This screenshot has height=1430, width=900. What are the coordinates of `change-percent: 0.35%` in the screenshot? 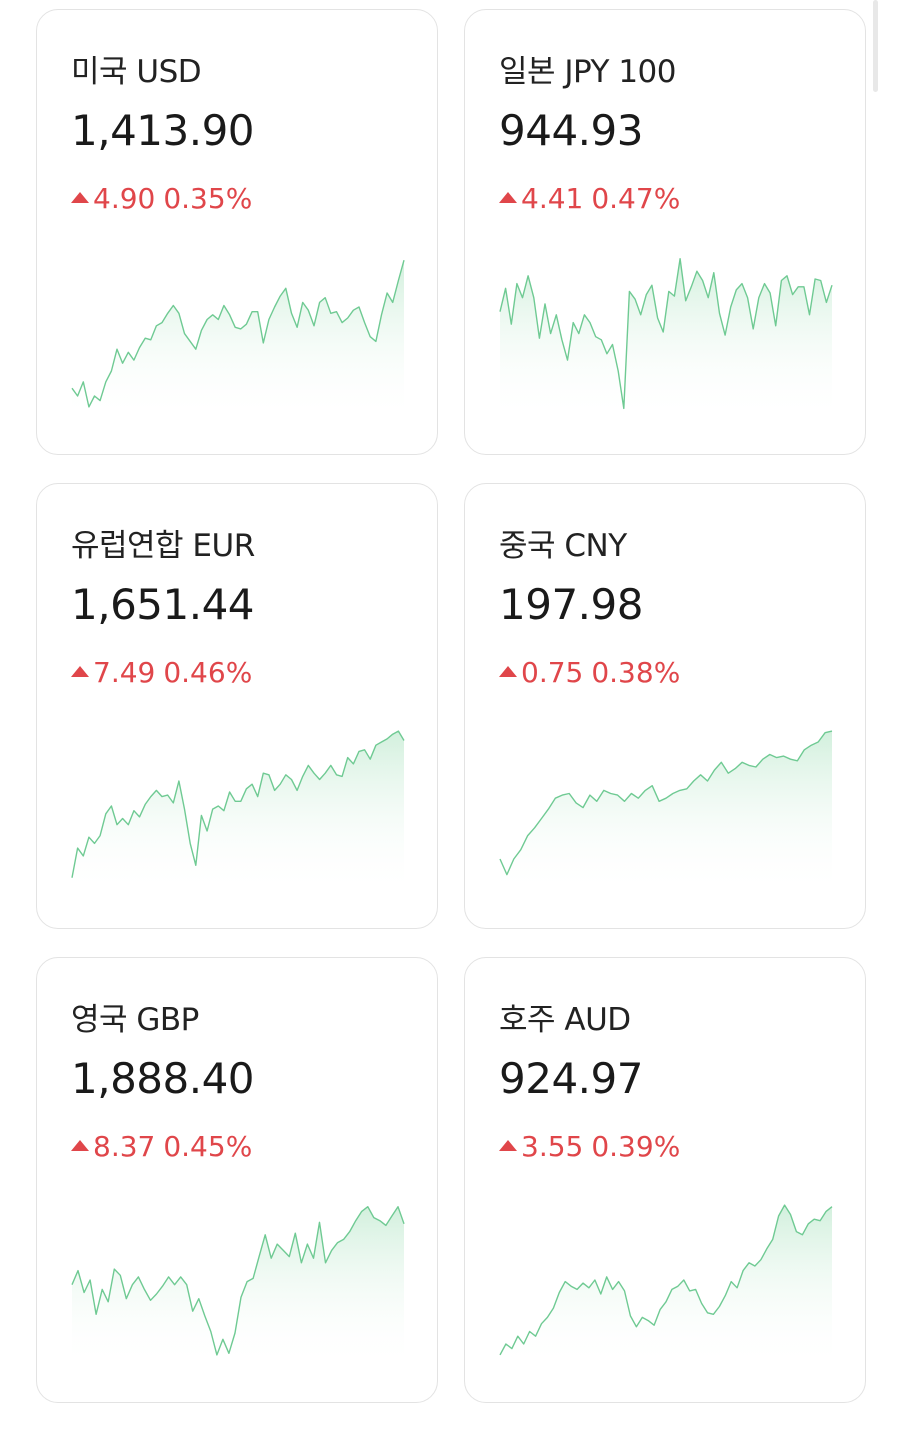 It's located at (208, 198).